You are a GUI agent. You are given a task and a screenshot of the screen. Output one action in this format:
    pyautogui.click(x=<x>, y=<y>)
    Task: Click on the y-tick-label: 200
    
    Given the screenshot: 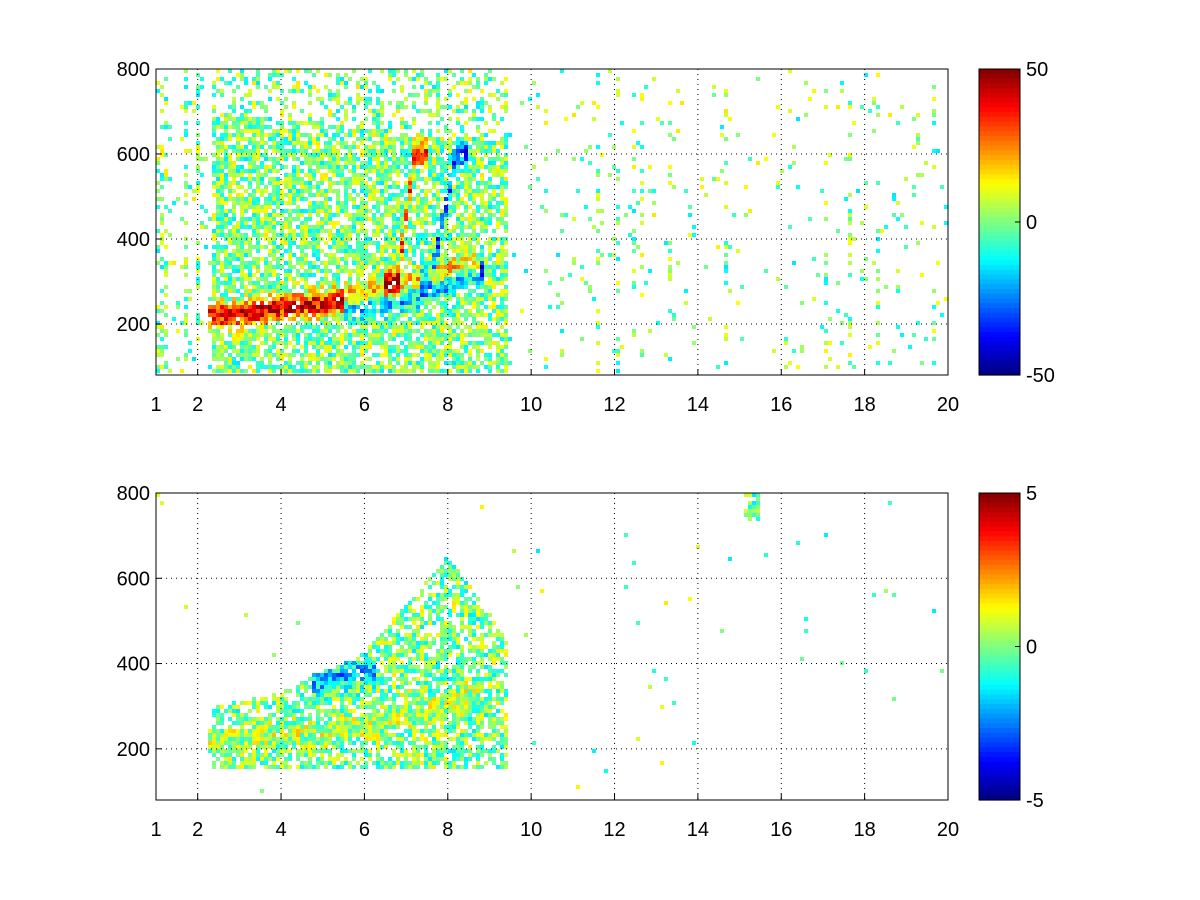 What is the action you would take?
    pyautogui.click(x=133, y=325)
    